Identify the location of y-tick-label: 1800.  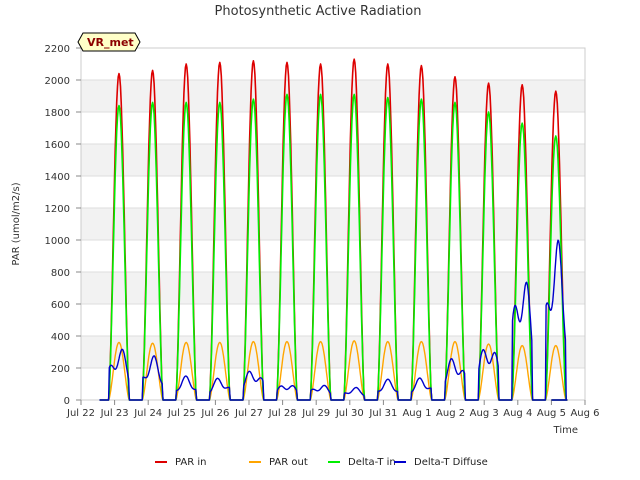
(57, 113).